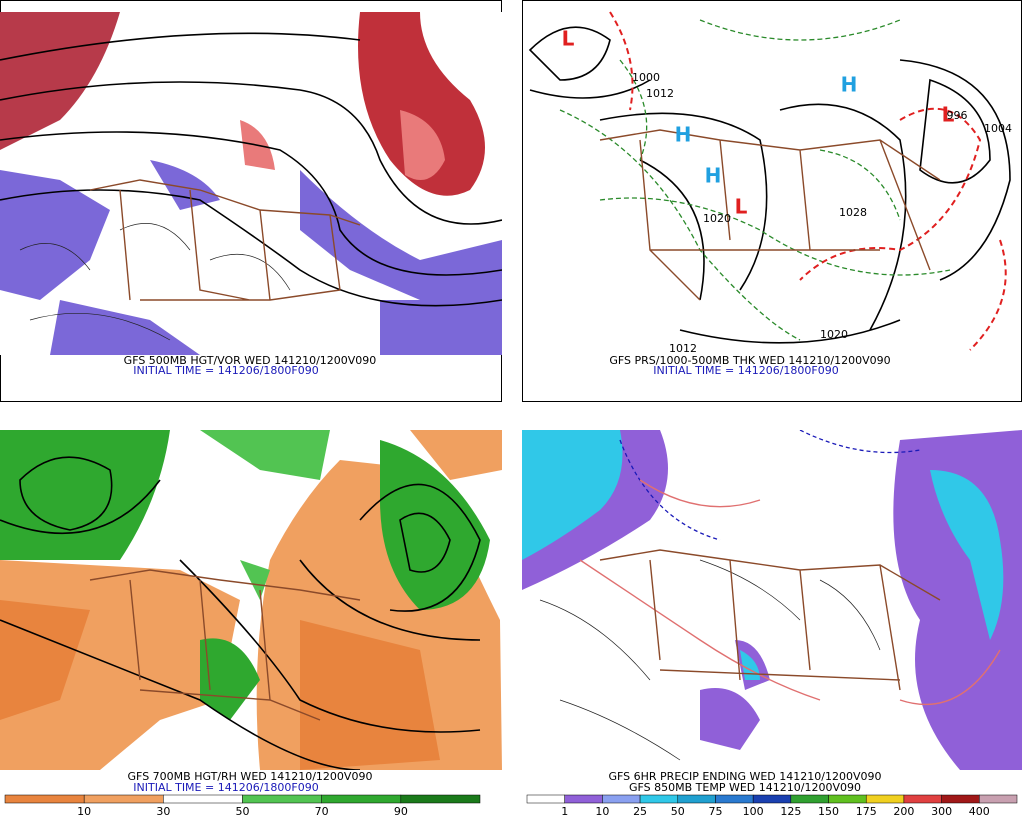  Describe the element at coordinates (163, 811) in the screenshot. I see `colorbar-label: 30` at that location.